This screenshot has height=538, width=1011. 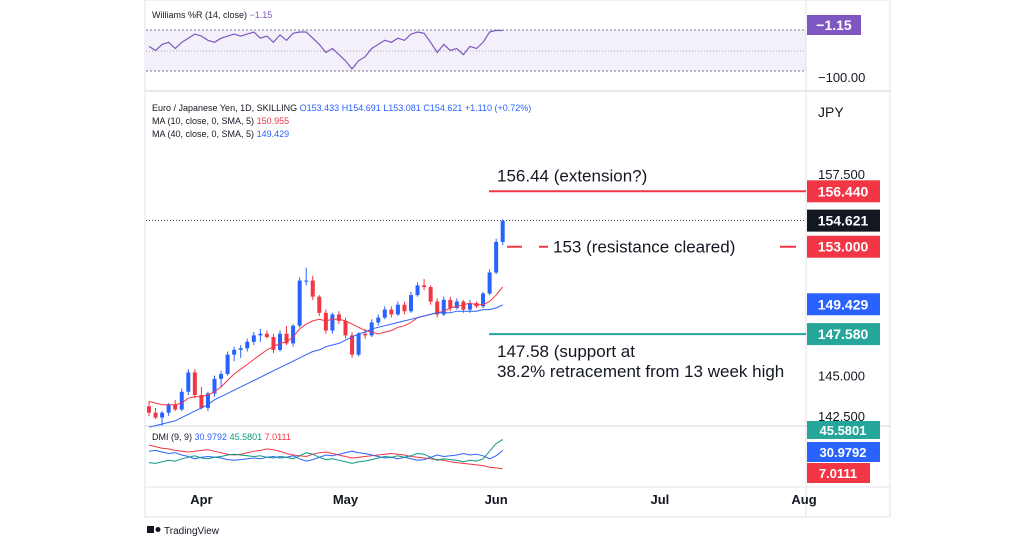 What do you see at coordinates (346, 499) in the screenshot?
I see `x-tick-may: May` at bounding box center [346, 499].